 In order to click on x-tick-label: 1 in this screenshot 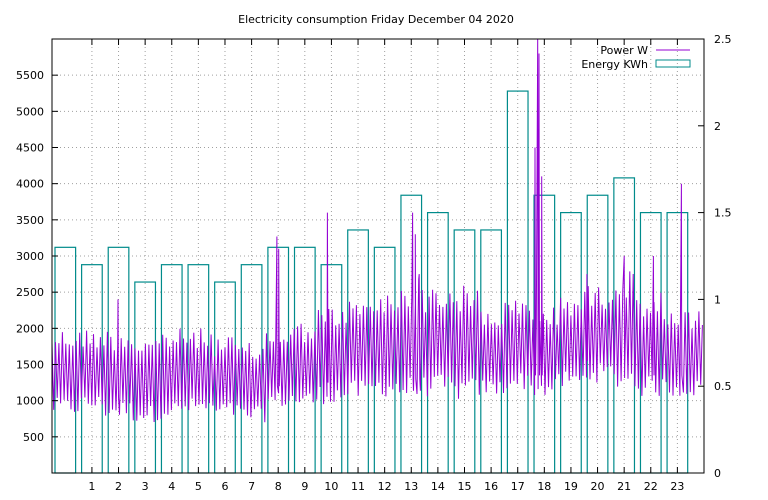, I will do `click(91, 486)`.